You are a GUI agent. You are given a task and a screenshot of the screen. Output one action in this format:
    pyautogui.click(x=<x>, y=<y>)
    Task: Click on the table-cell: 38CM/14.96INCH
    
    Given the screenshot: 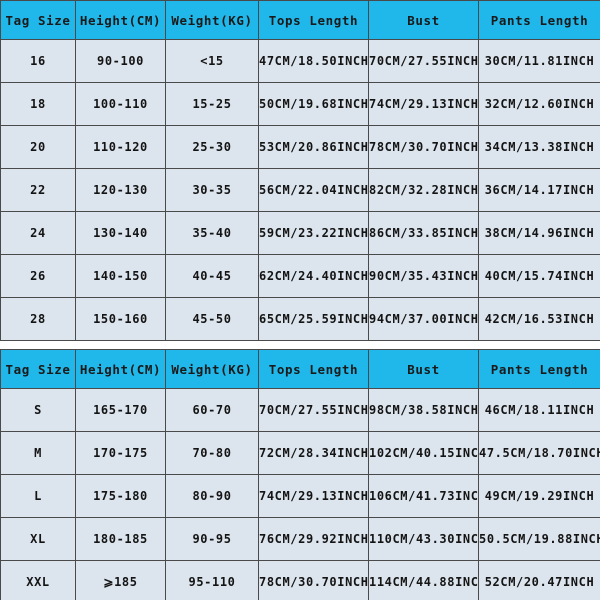 What is the action you would take?
    pyautogui.click(x=539, y=233)
    